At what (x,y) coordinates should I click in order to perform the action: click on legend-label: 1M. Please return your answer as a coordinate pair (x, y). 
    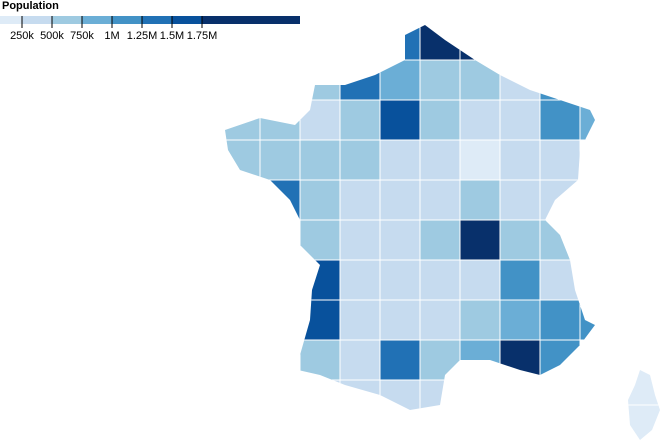
    Looking at the image, I should click on (111, 36).